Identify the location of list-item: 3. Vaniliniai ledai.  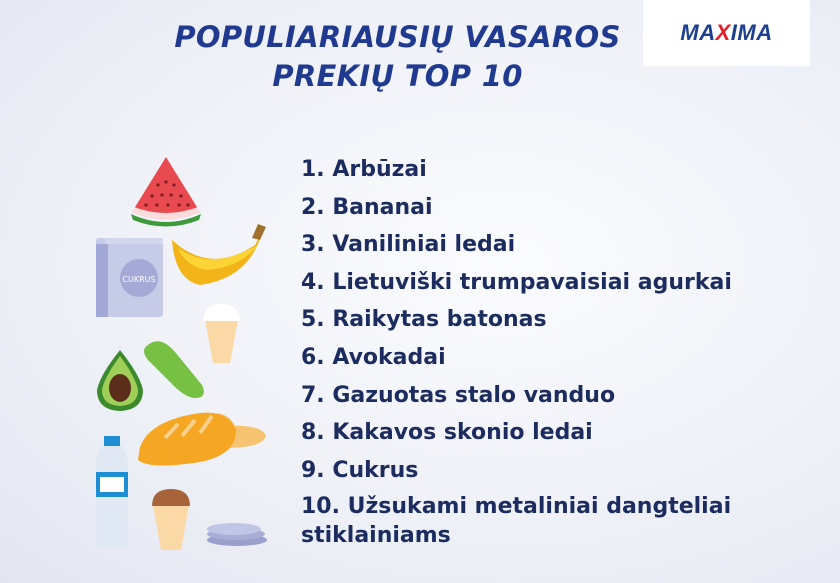
(408, 245).